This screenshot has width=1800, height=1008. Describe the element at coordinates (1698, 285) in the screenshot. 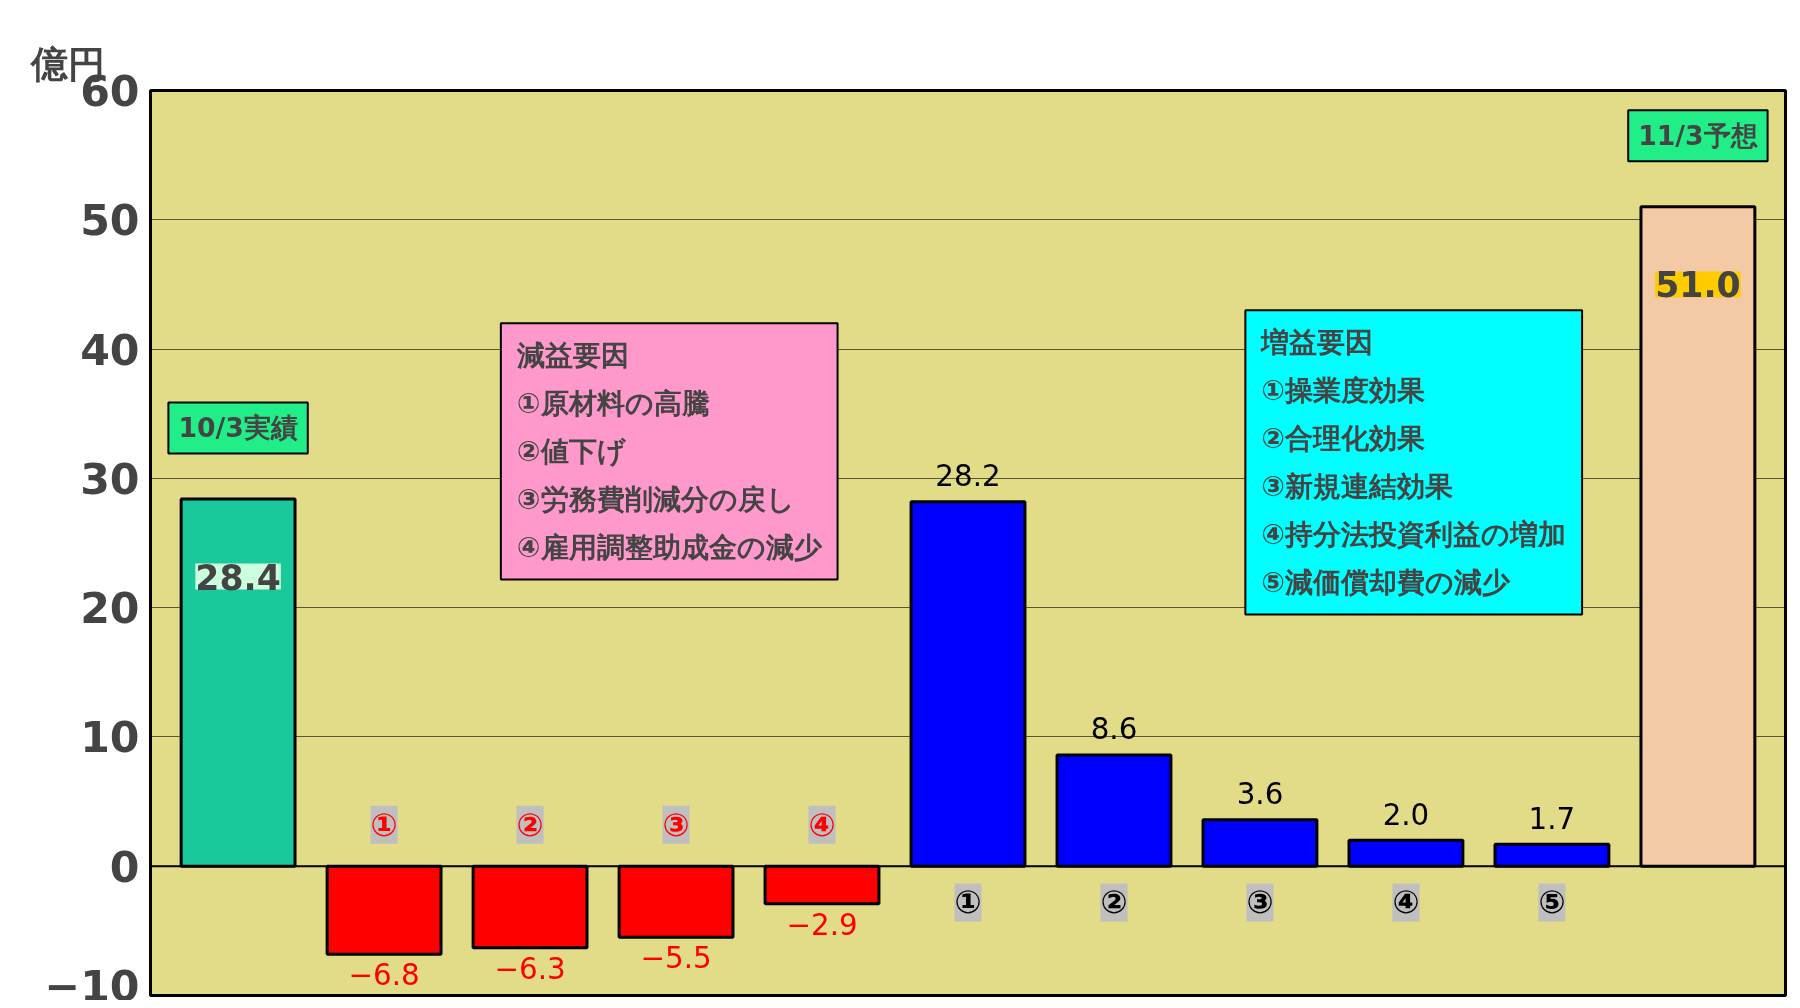

I see `data-label: 51.0` at that location.